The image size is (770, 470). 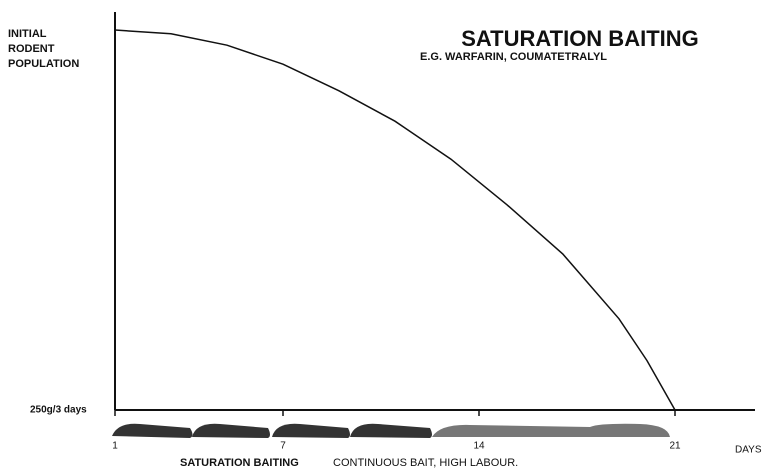 What do you see at coordinates (115, 446) in the screenshot?
I see `x-tick-label: 1` at bounding box center [115, 446].